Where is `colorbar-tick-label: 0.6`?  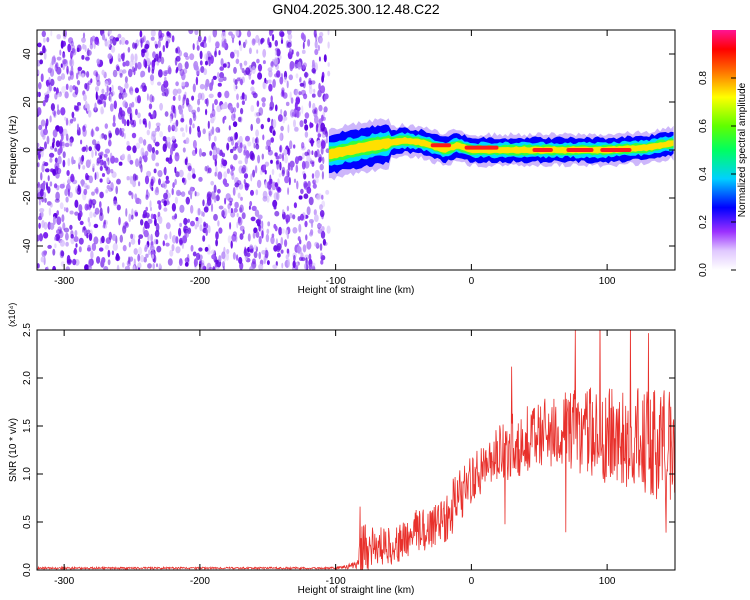
colorbar-tick-label: 0.6 is located at coordinates (703, 126).